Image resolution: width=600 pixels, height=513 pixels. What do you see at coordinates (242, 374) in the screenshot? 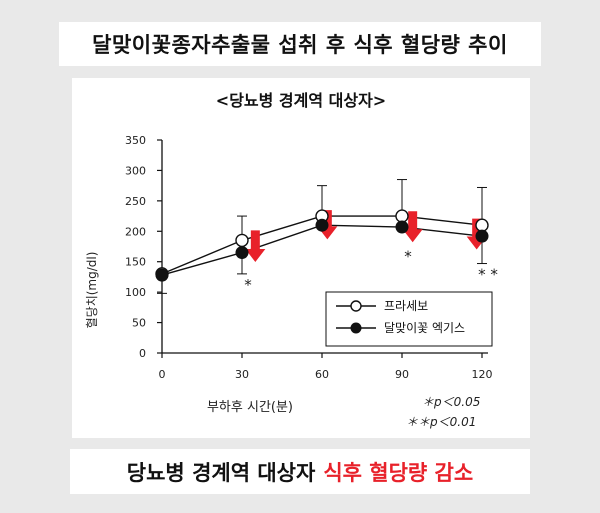
I see `x-tick-label-30: 30` at bounding box center [242, 374].